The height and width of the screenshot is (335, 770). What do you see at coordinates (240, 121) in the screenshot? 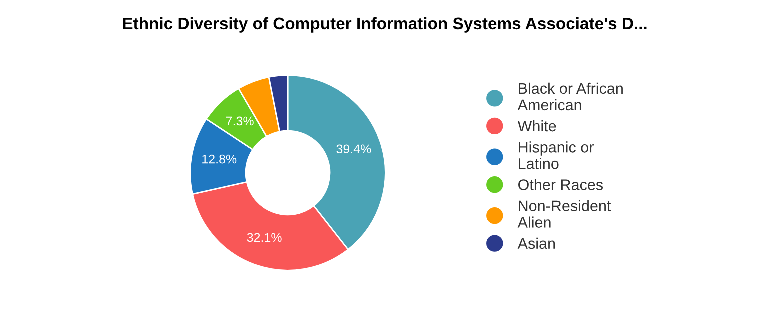
I see `data-label: 7.3%` at bounding box center [240, 121].